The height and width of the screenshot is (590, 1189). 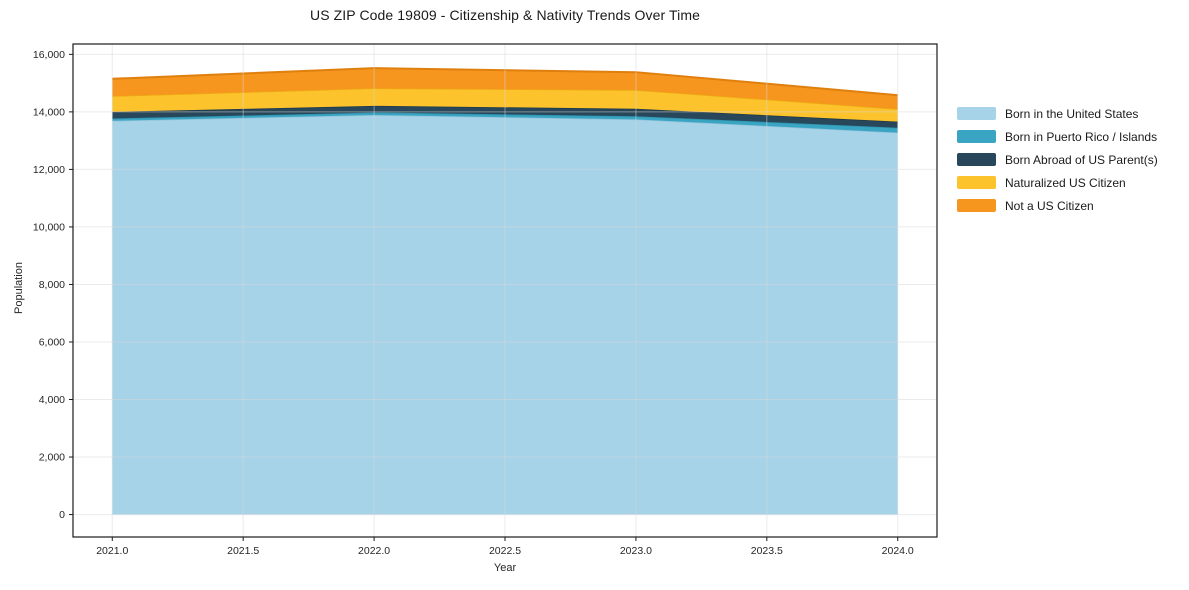 I want to click on y-tick-label: 4,000, so click(x=52, y=400).